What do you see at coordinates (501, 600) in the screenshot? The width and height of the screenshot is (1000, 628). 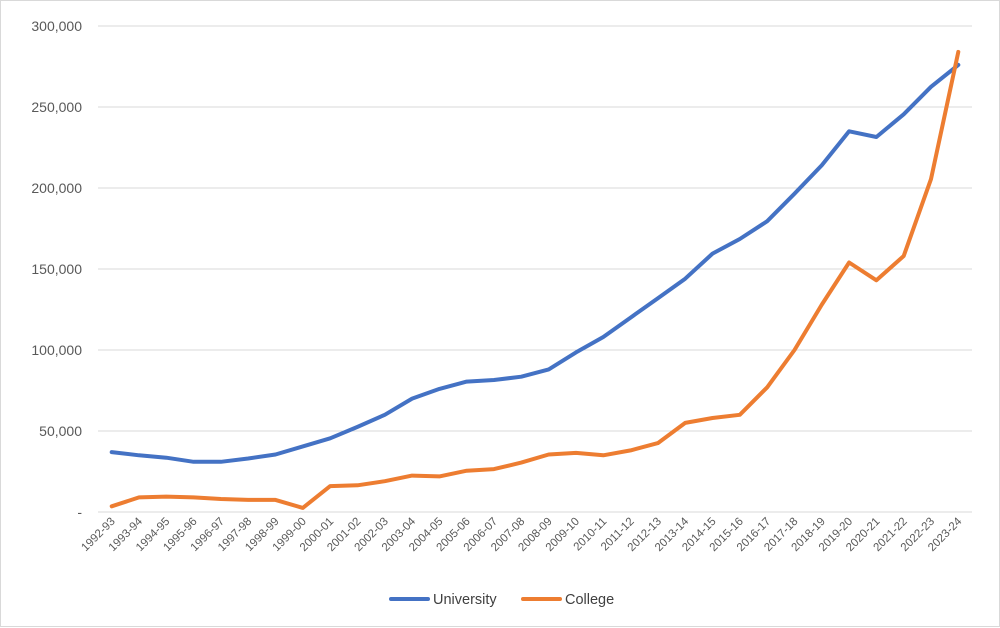 I see `legend: University College` at bounding box center [501, 600].